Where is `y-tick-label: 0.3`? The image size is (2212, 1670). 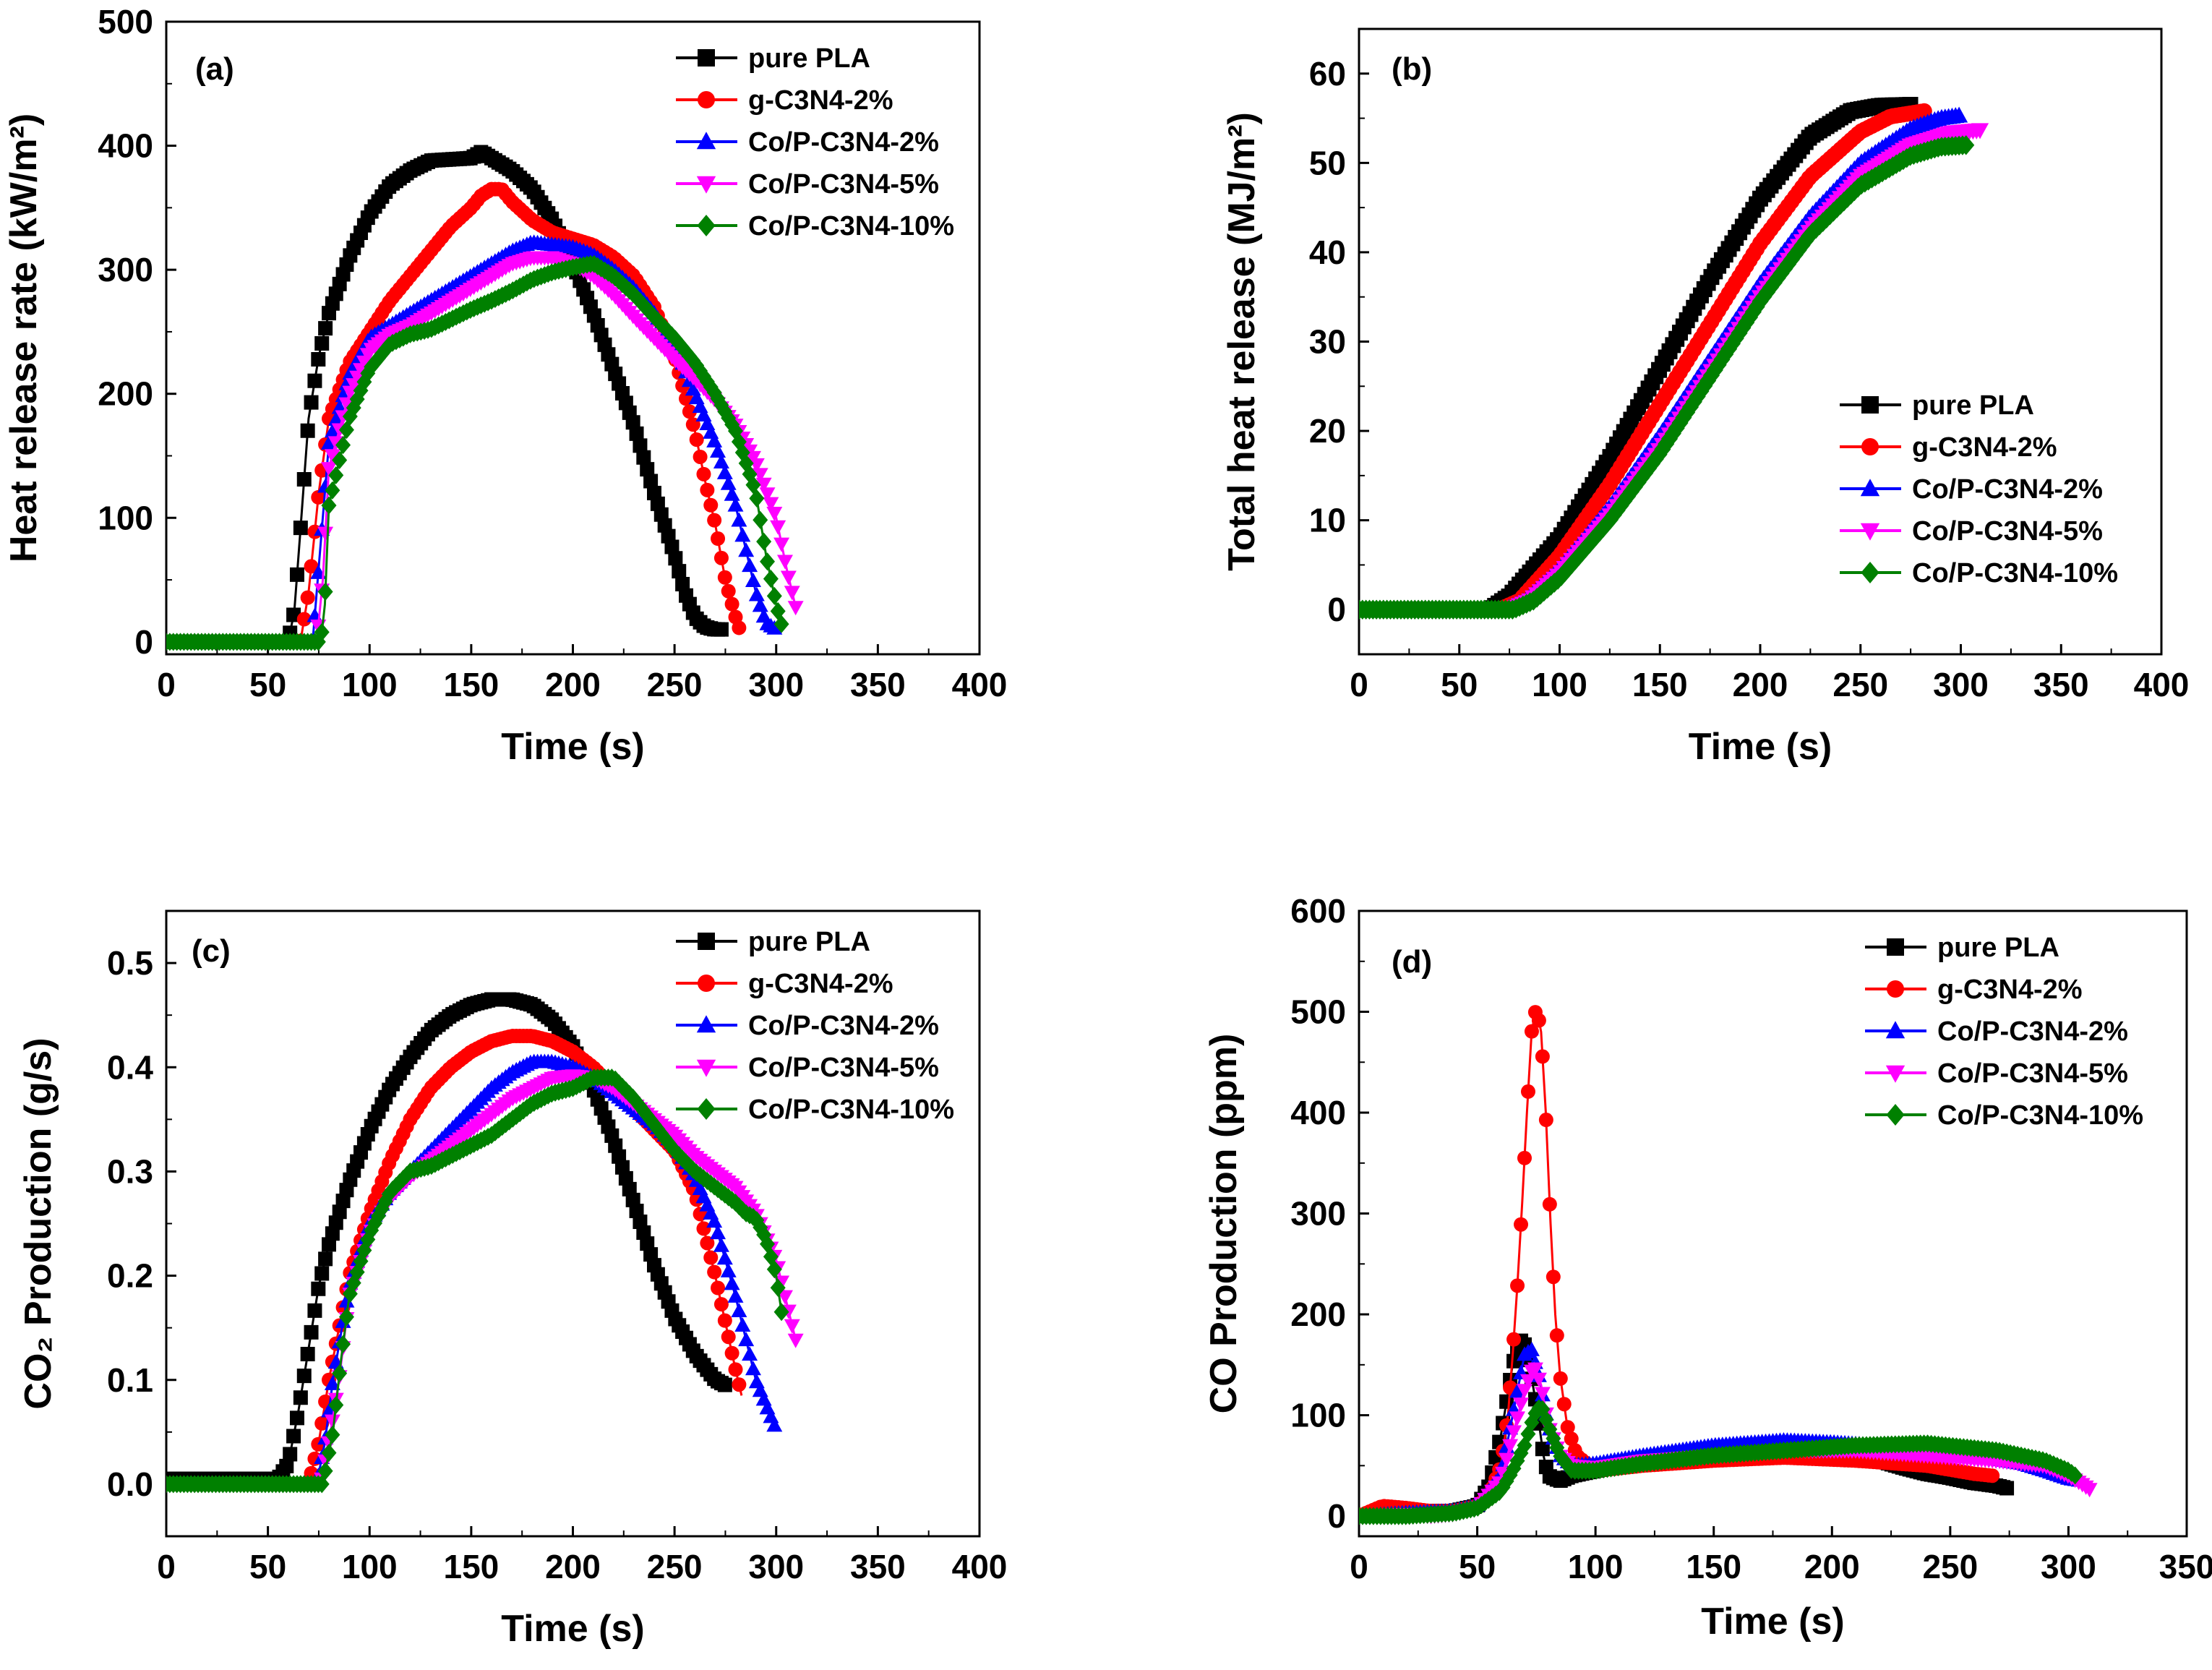 y-tick-label: 0.3 is located at coordinates (130, 1171).